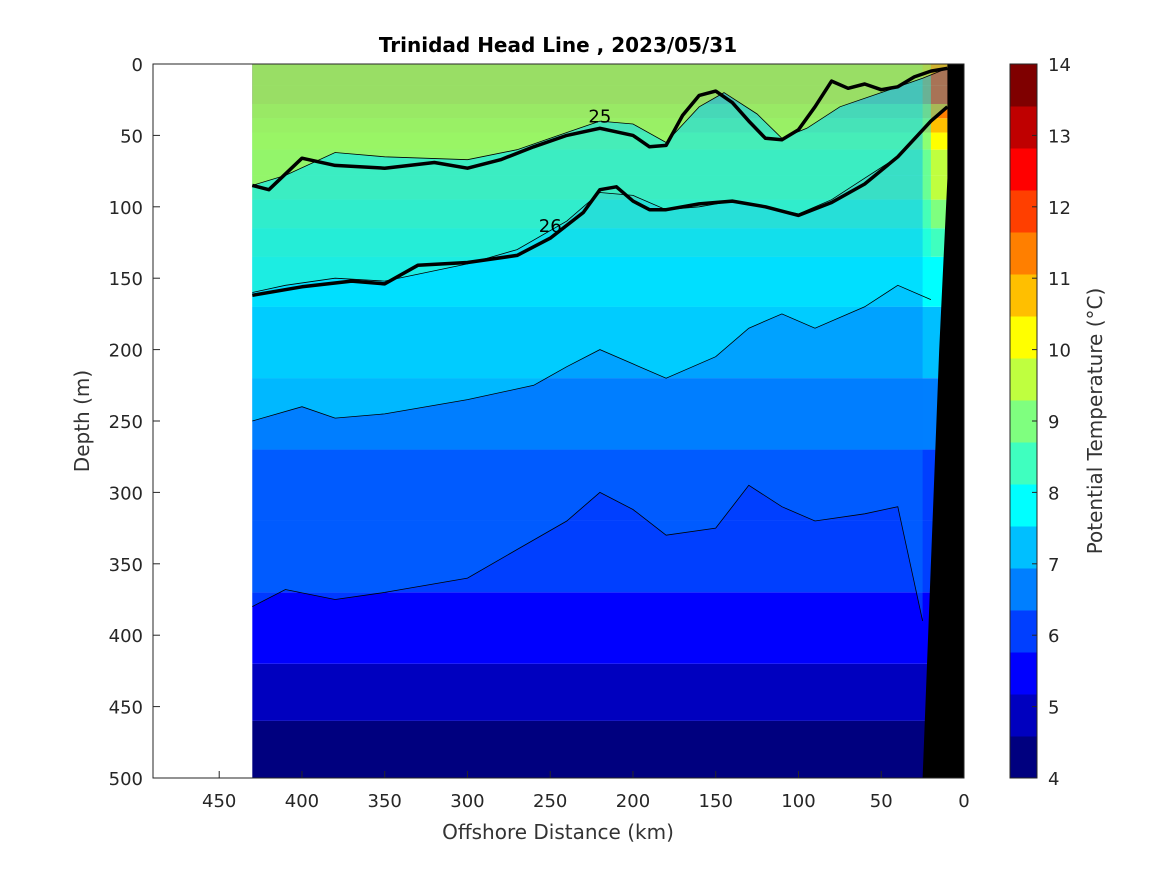 The image size is (1167, 879). I want to click on x-tick-label-350: 350, so click(385, 801).